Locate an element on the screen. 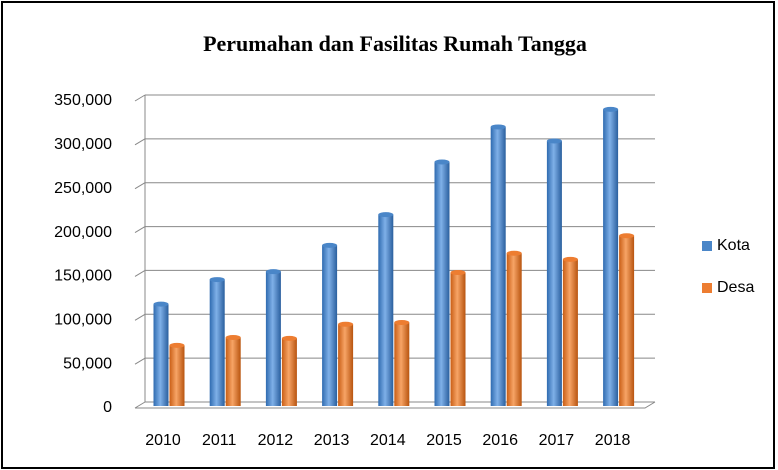 This screenshot has width=778, height=470. x-tick-label: 2015 is located at coordinates (444, 440).